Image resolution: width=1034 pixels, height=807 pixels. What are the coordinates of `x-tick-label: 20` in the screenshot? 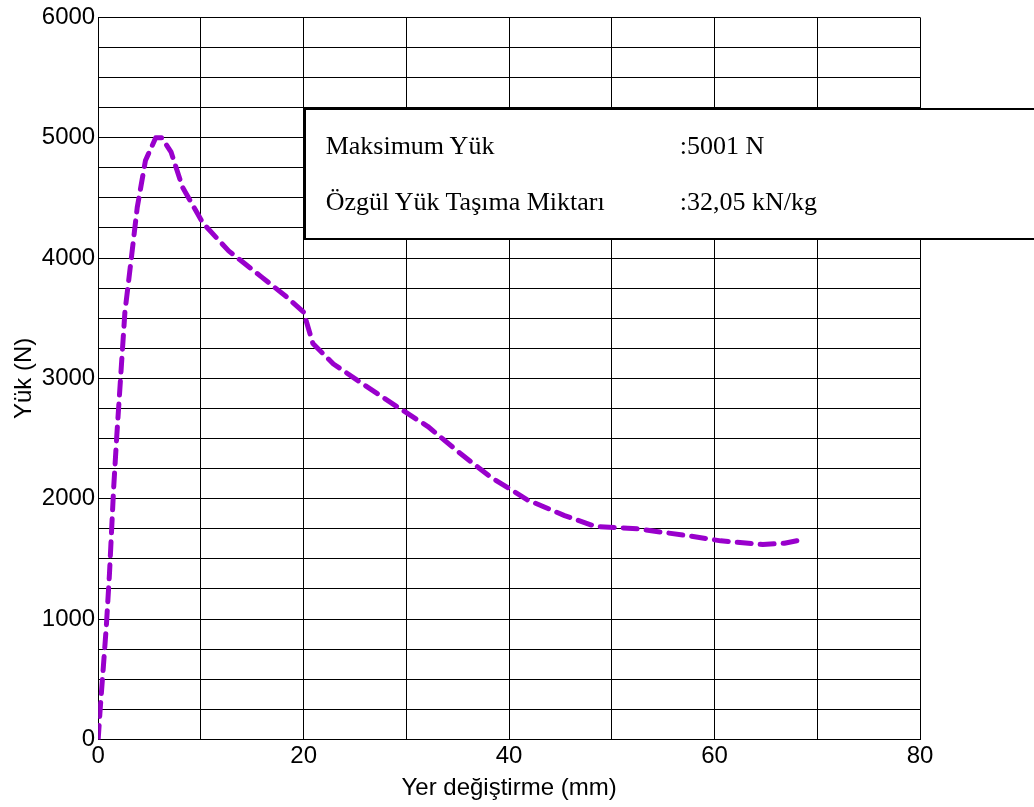 It's located at (303, 755).